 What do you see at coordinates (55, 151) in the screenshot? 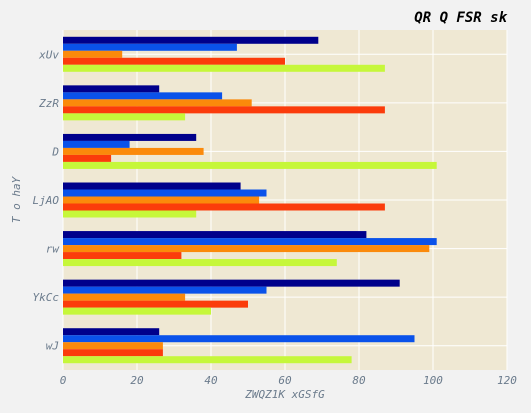
I see `y-tick-label: D` at bounding box center [55, 151].